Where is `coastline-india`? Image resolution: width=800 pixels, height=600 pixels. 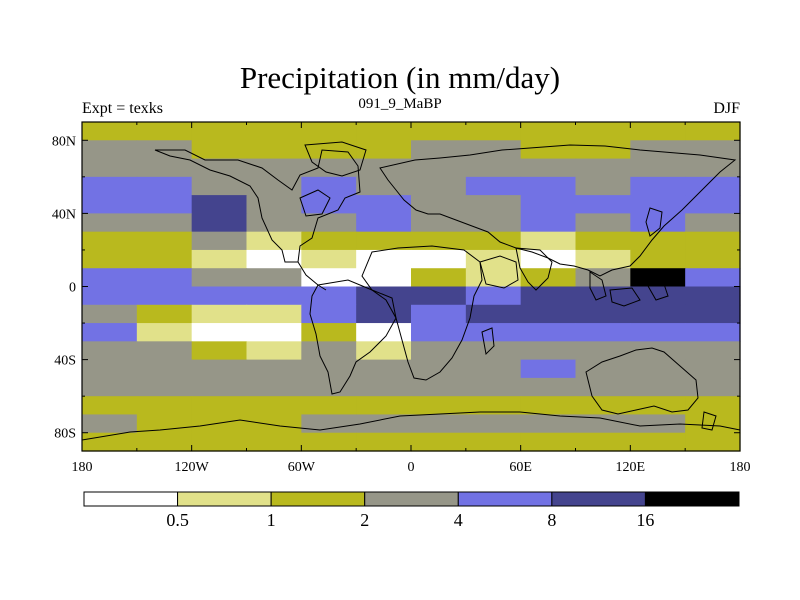
coastline-india is located at coordinates (534, 269).